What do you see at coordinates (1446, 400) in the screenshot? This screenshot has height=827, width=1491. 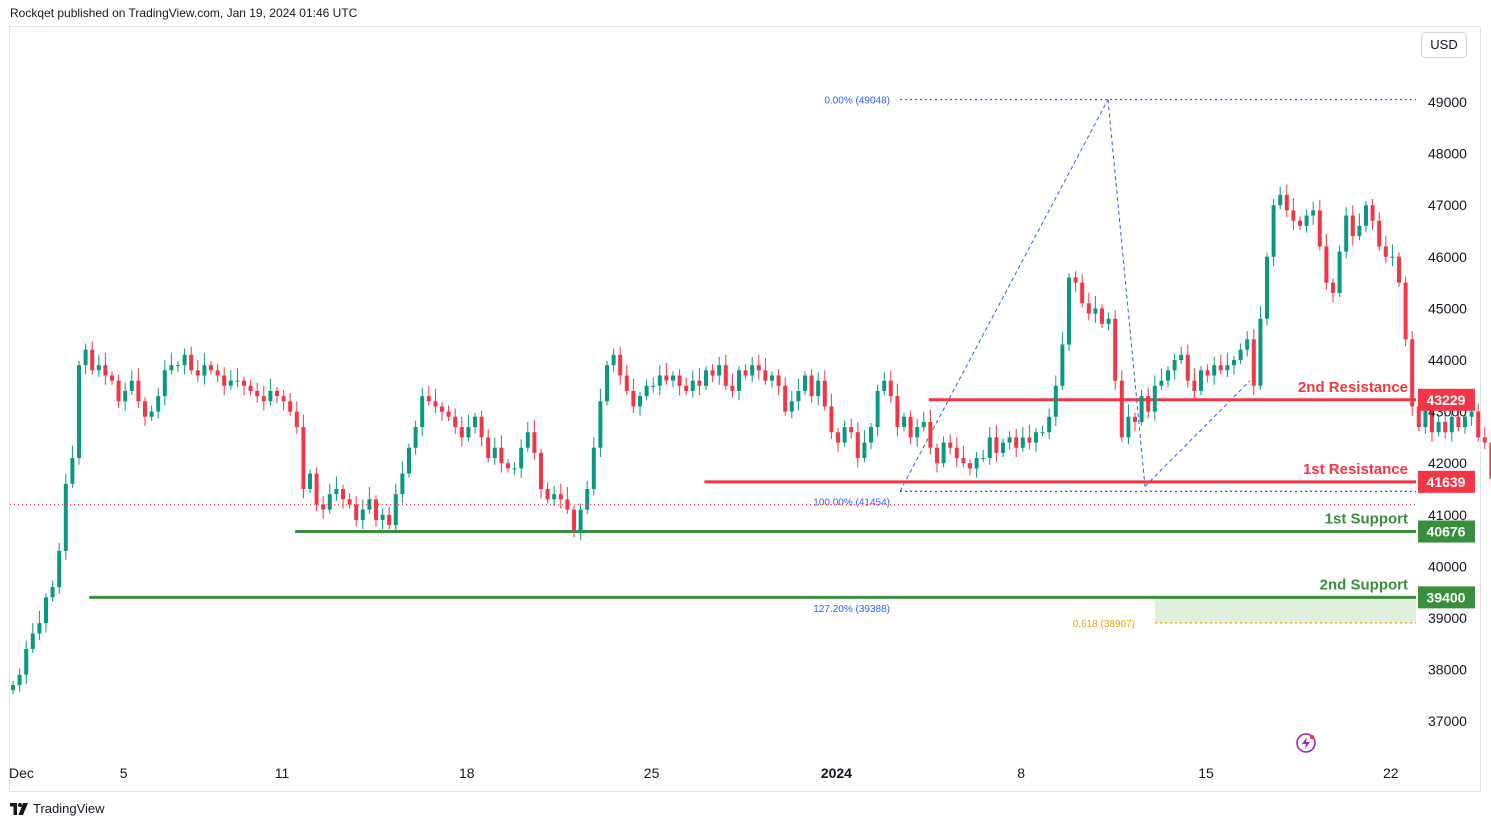 I see `price-tag-label: 43229` at bounding box center [1446, 400].